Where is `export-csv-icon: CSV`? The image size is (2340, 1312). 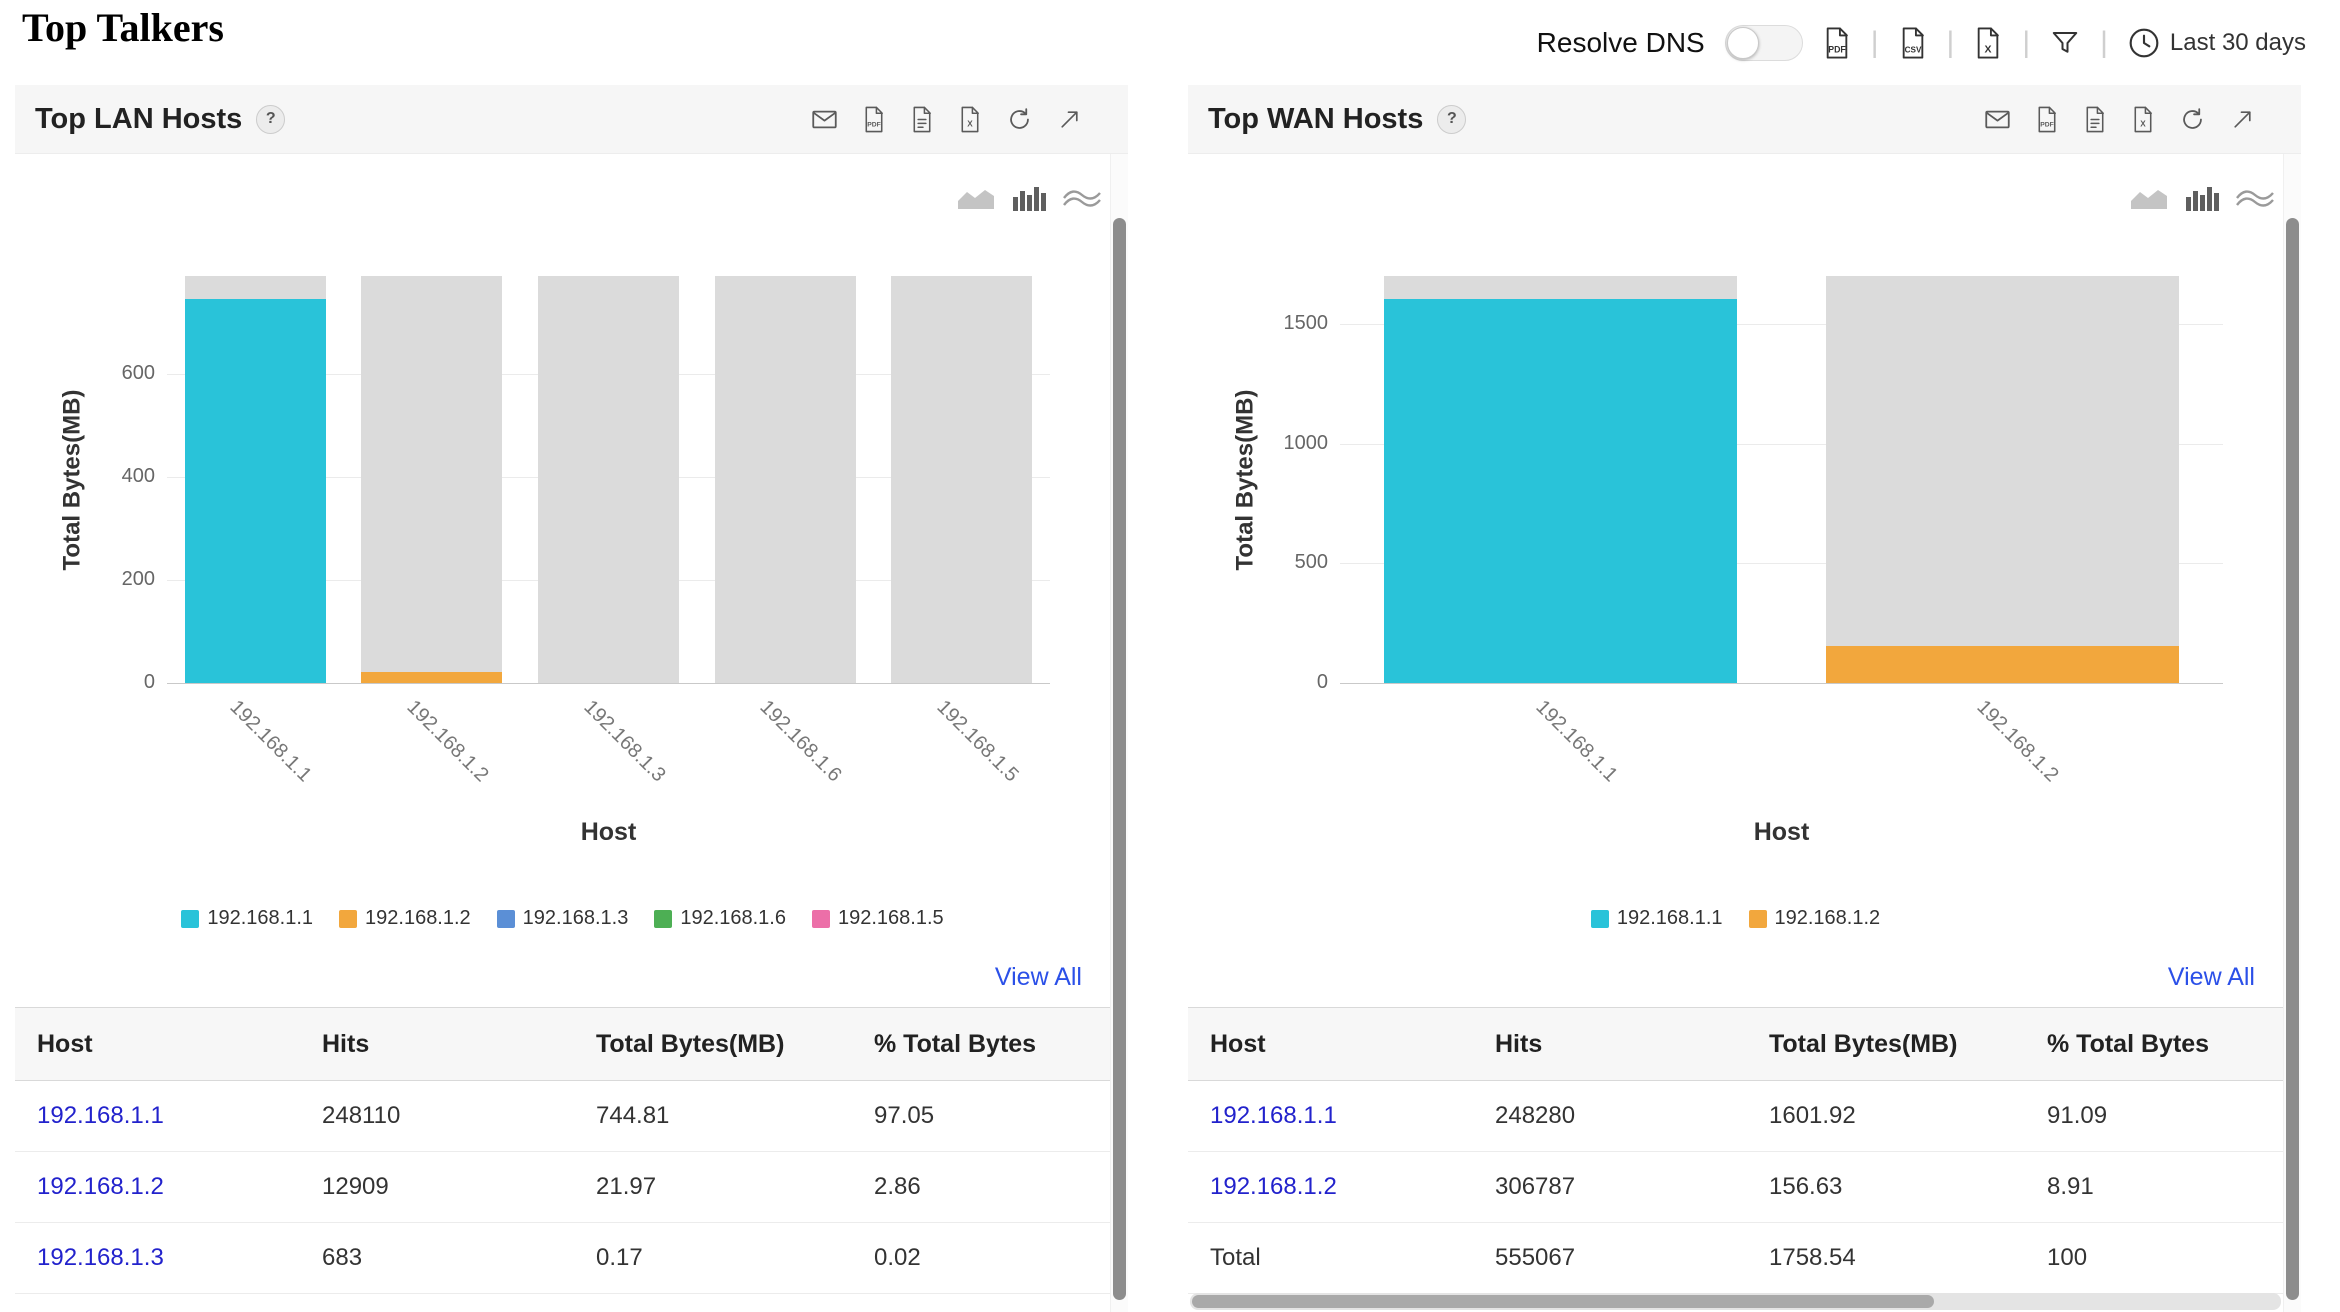
export-csv-icon: CSV is located at coordinates (1913, 43).